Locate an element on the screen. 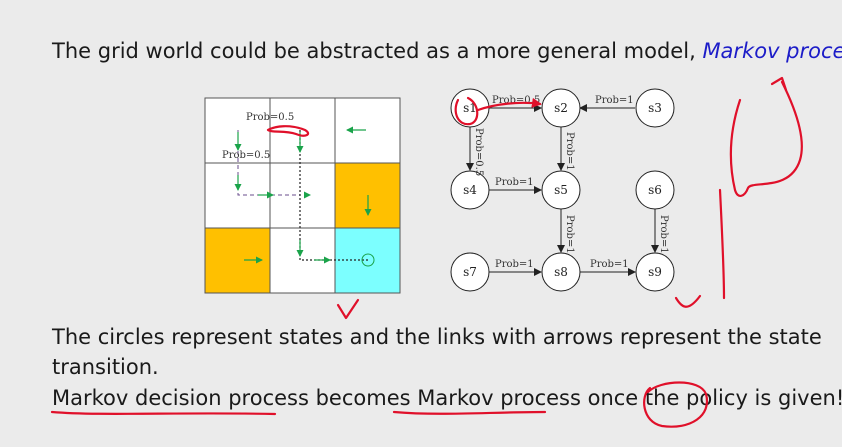 Image resolution: width=842 pixels, height=447 pixels. node-s9 is located at coordinates (655, 272).